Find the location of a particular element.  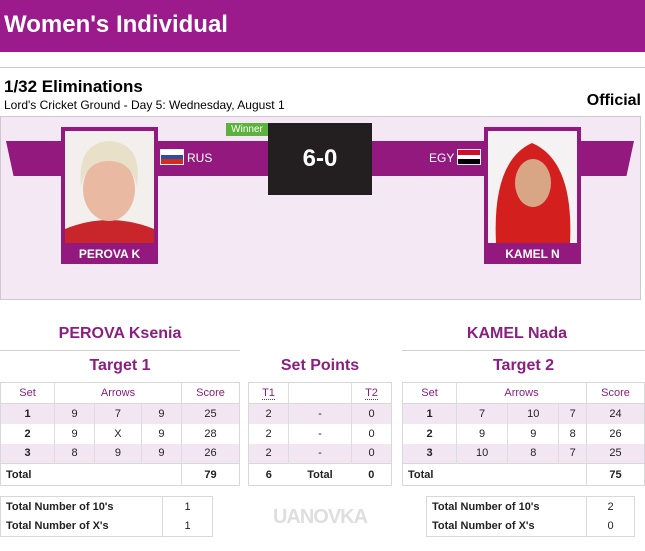

athlete1-full-name: PEROVA Ksenia is located at coordinates (120, 333).